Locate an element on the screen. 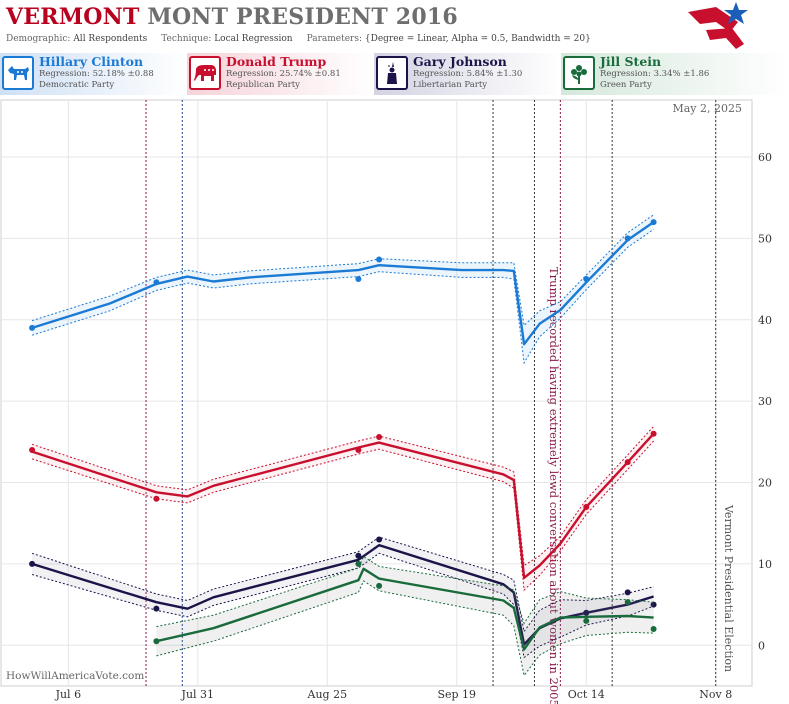 The width and height of the screenshot is (789, 704). green-party-flower-icon is located at coordinates (579, 73).